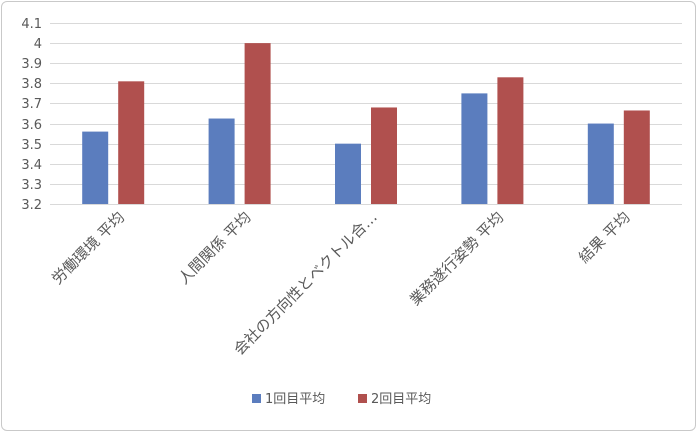  What do you see at coordinates (31, 115) in the screenshot?
I see `y-axis: 3.2 3.3 3.4 3.5 3.6 3.7 3.8 3.9 4 4.1` at bounding box center [31, 115].